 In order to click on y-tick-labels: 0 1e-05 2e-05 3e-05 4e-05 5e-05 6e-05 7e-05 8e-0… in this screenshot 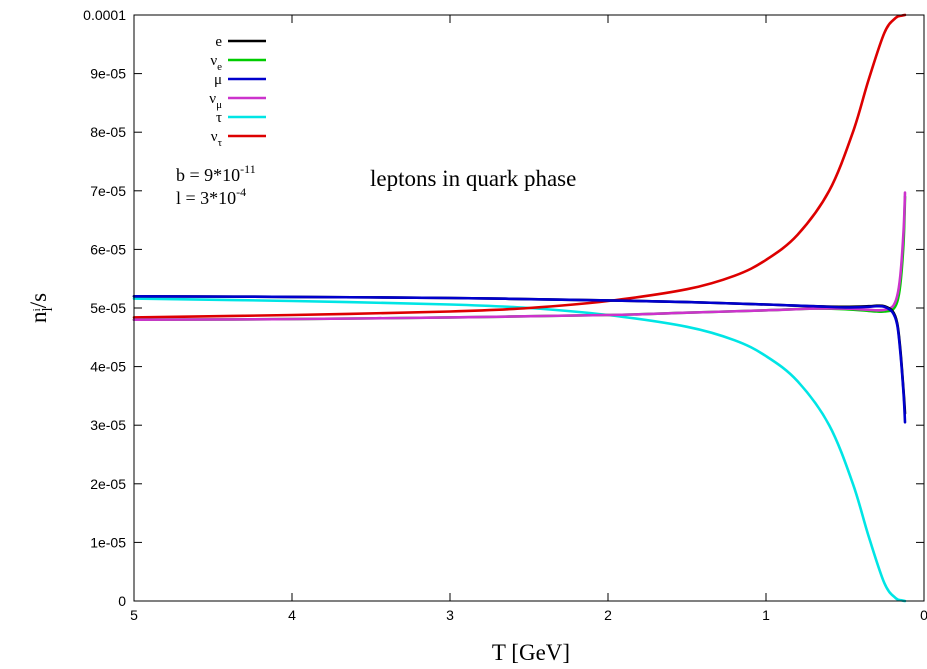, I will do `click(104, 308)`.